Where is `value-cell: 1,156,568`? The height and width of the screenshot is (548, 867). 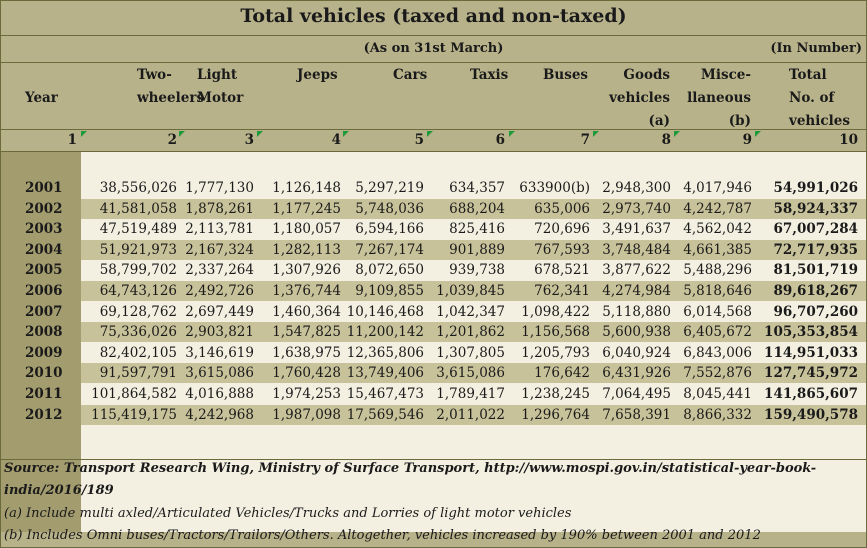 value-cell: 1,156,568 is located at coordinates (555, 332).